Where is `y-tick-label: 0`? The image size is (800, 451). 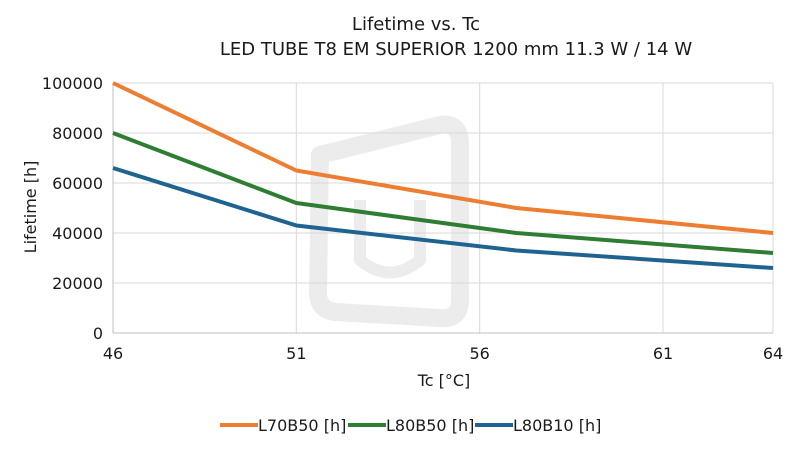 y-tick-label: 0 is located at coordinates (98, 333).